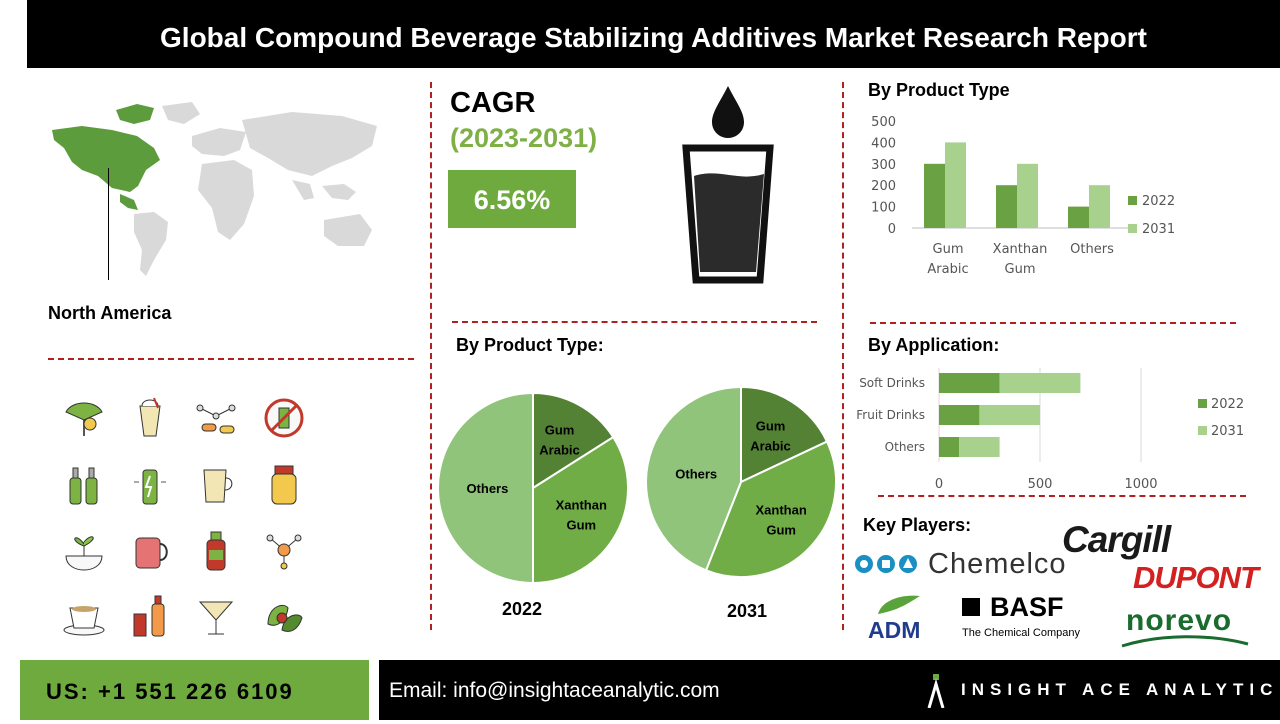  What do you see at coordinates (150, 616) in the screenshot?
I see `cans-bottle-icon` at bounding box center [150, 616].